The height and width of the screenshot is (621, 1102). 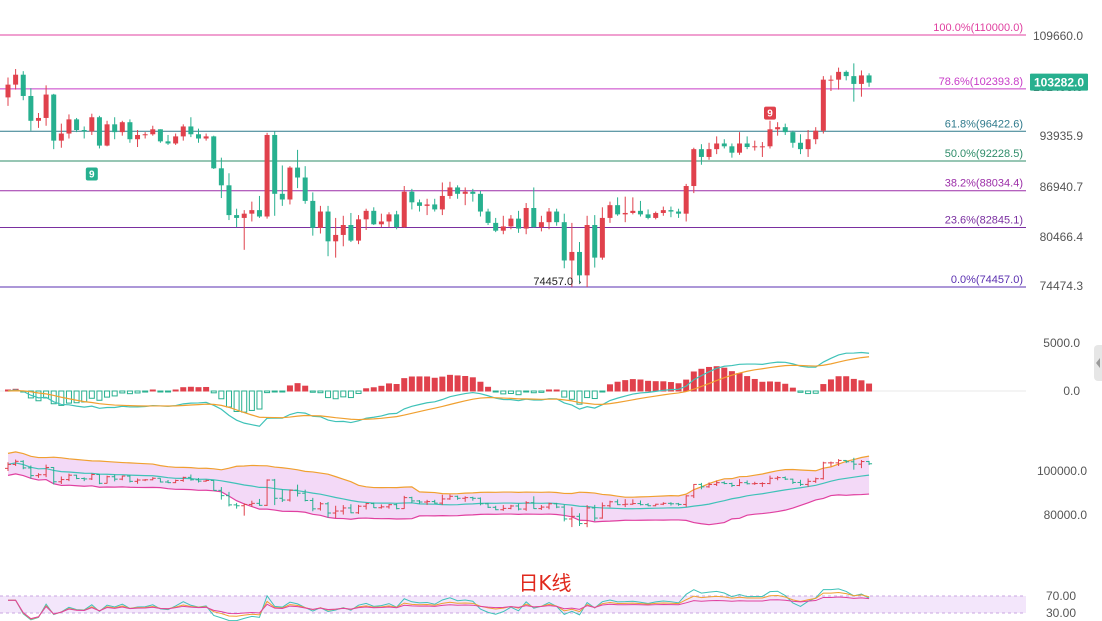 What do you see at coordinates (1062, 237) in the screenshot?
I see `price-axis-tick: 80466.4` at bounding box center [1062, 237].